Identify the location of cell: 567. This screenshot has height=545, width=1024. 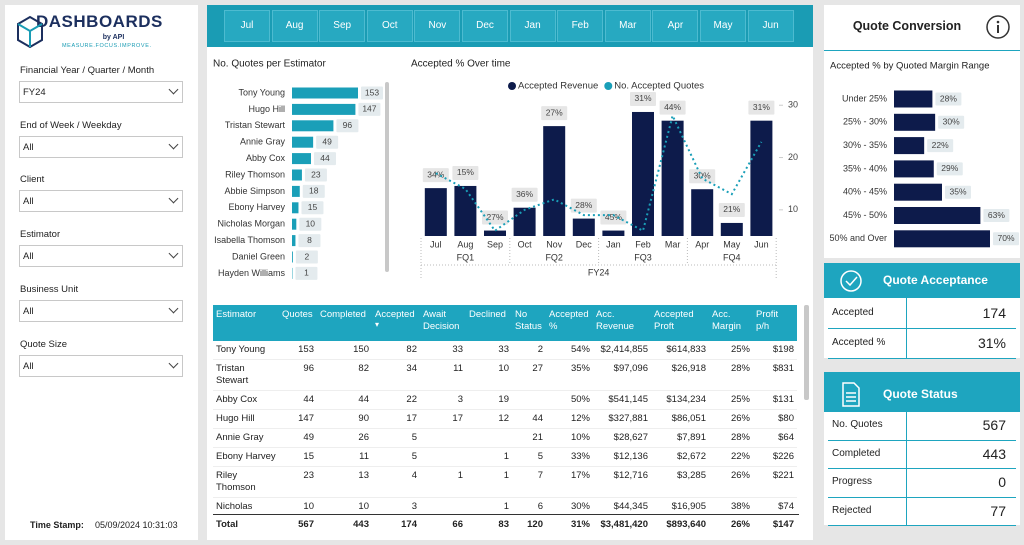
(306, 524).